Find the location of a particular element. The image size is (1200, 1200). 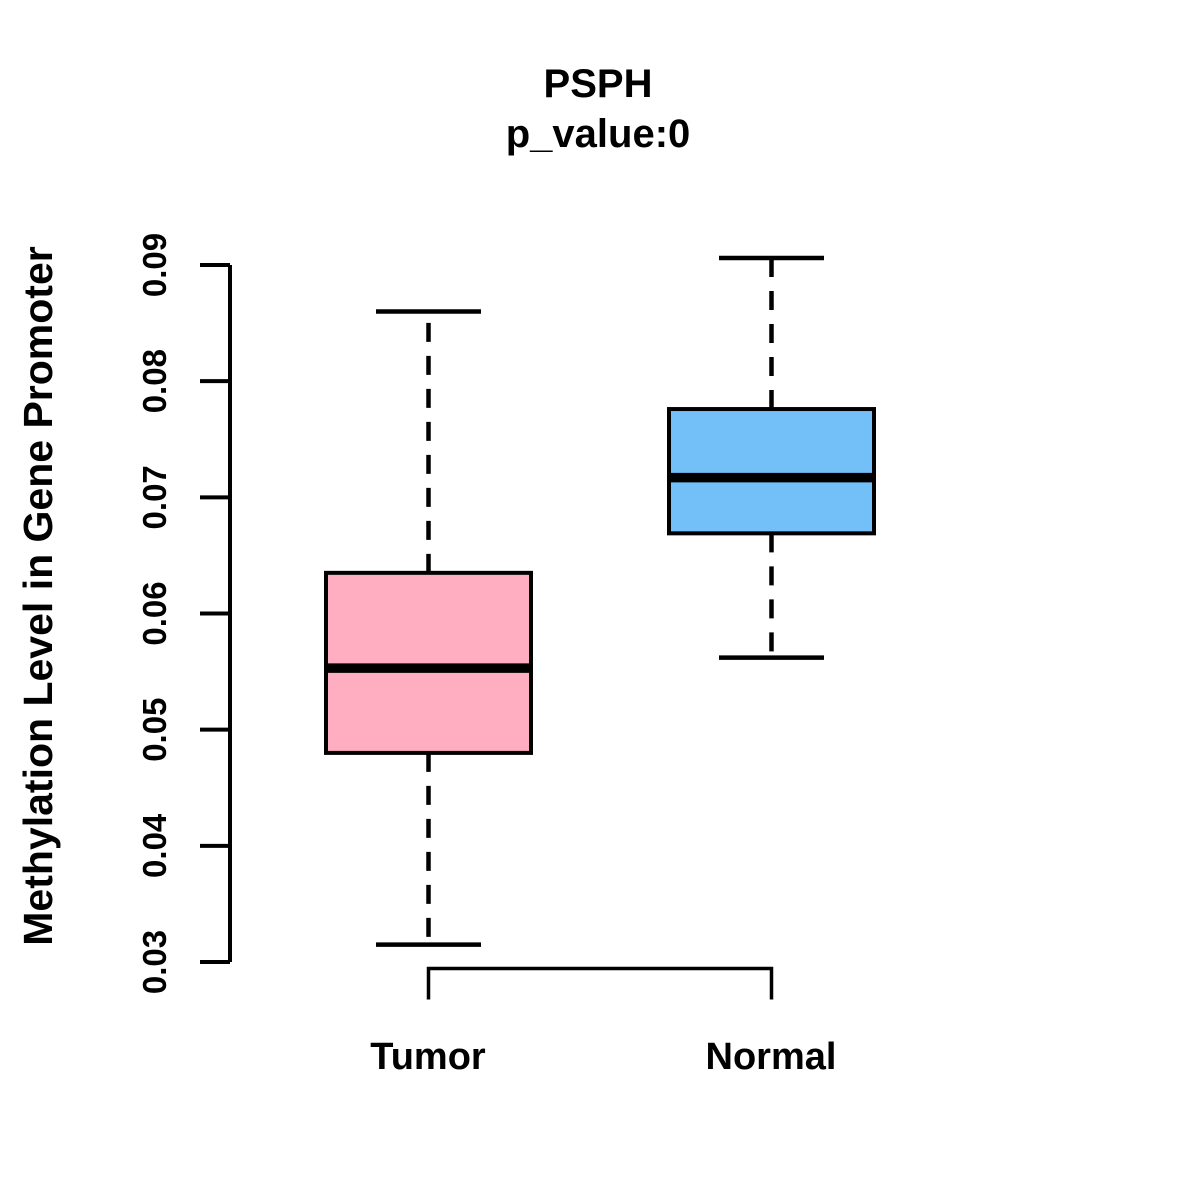

x-axis-bracket is located at coordinates (600, 983).